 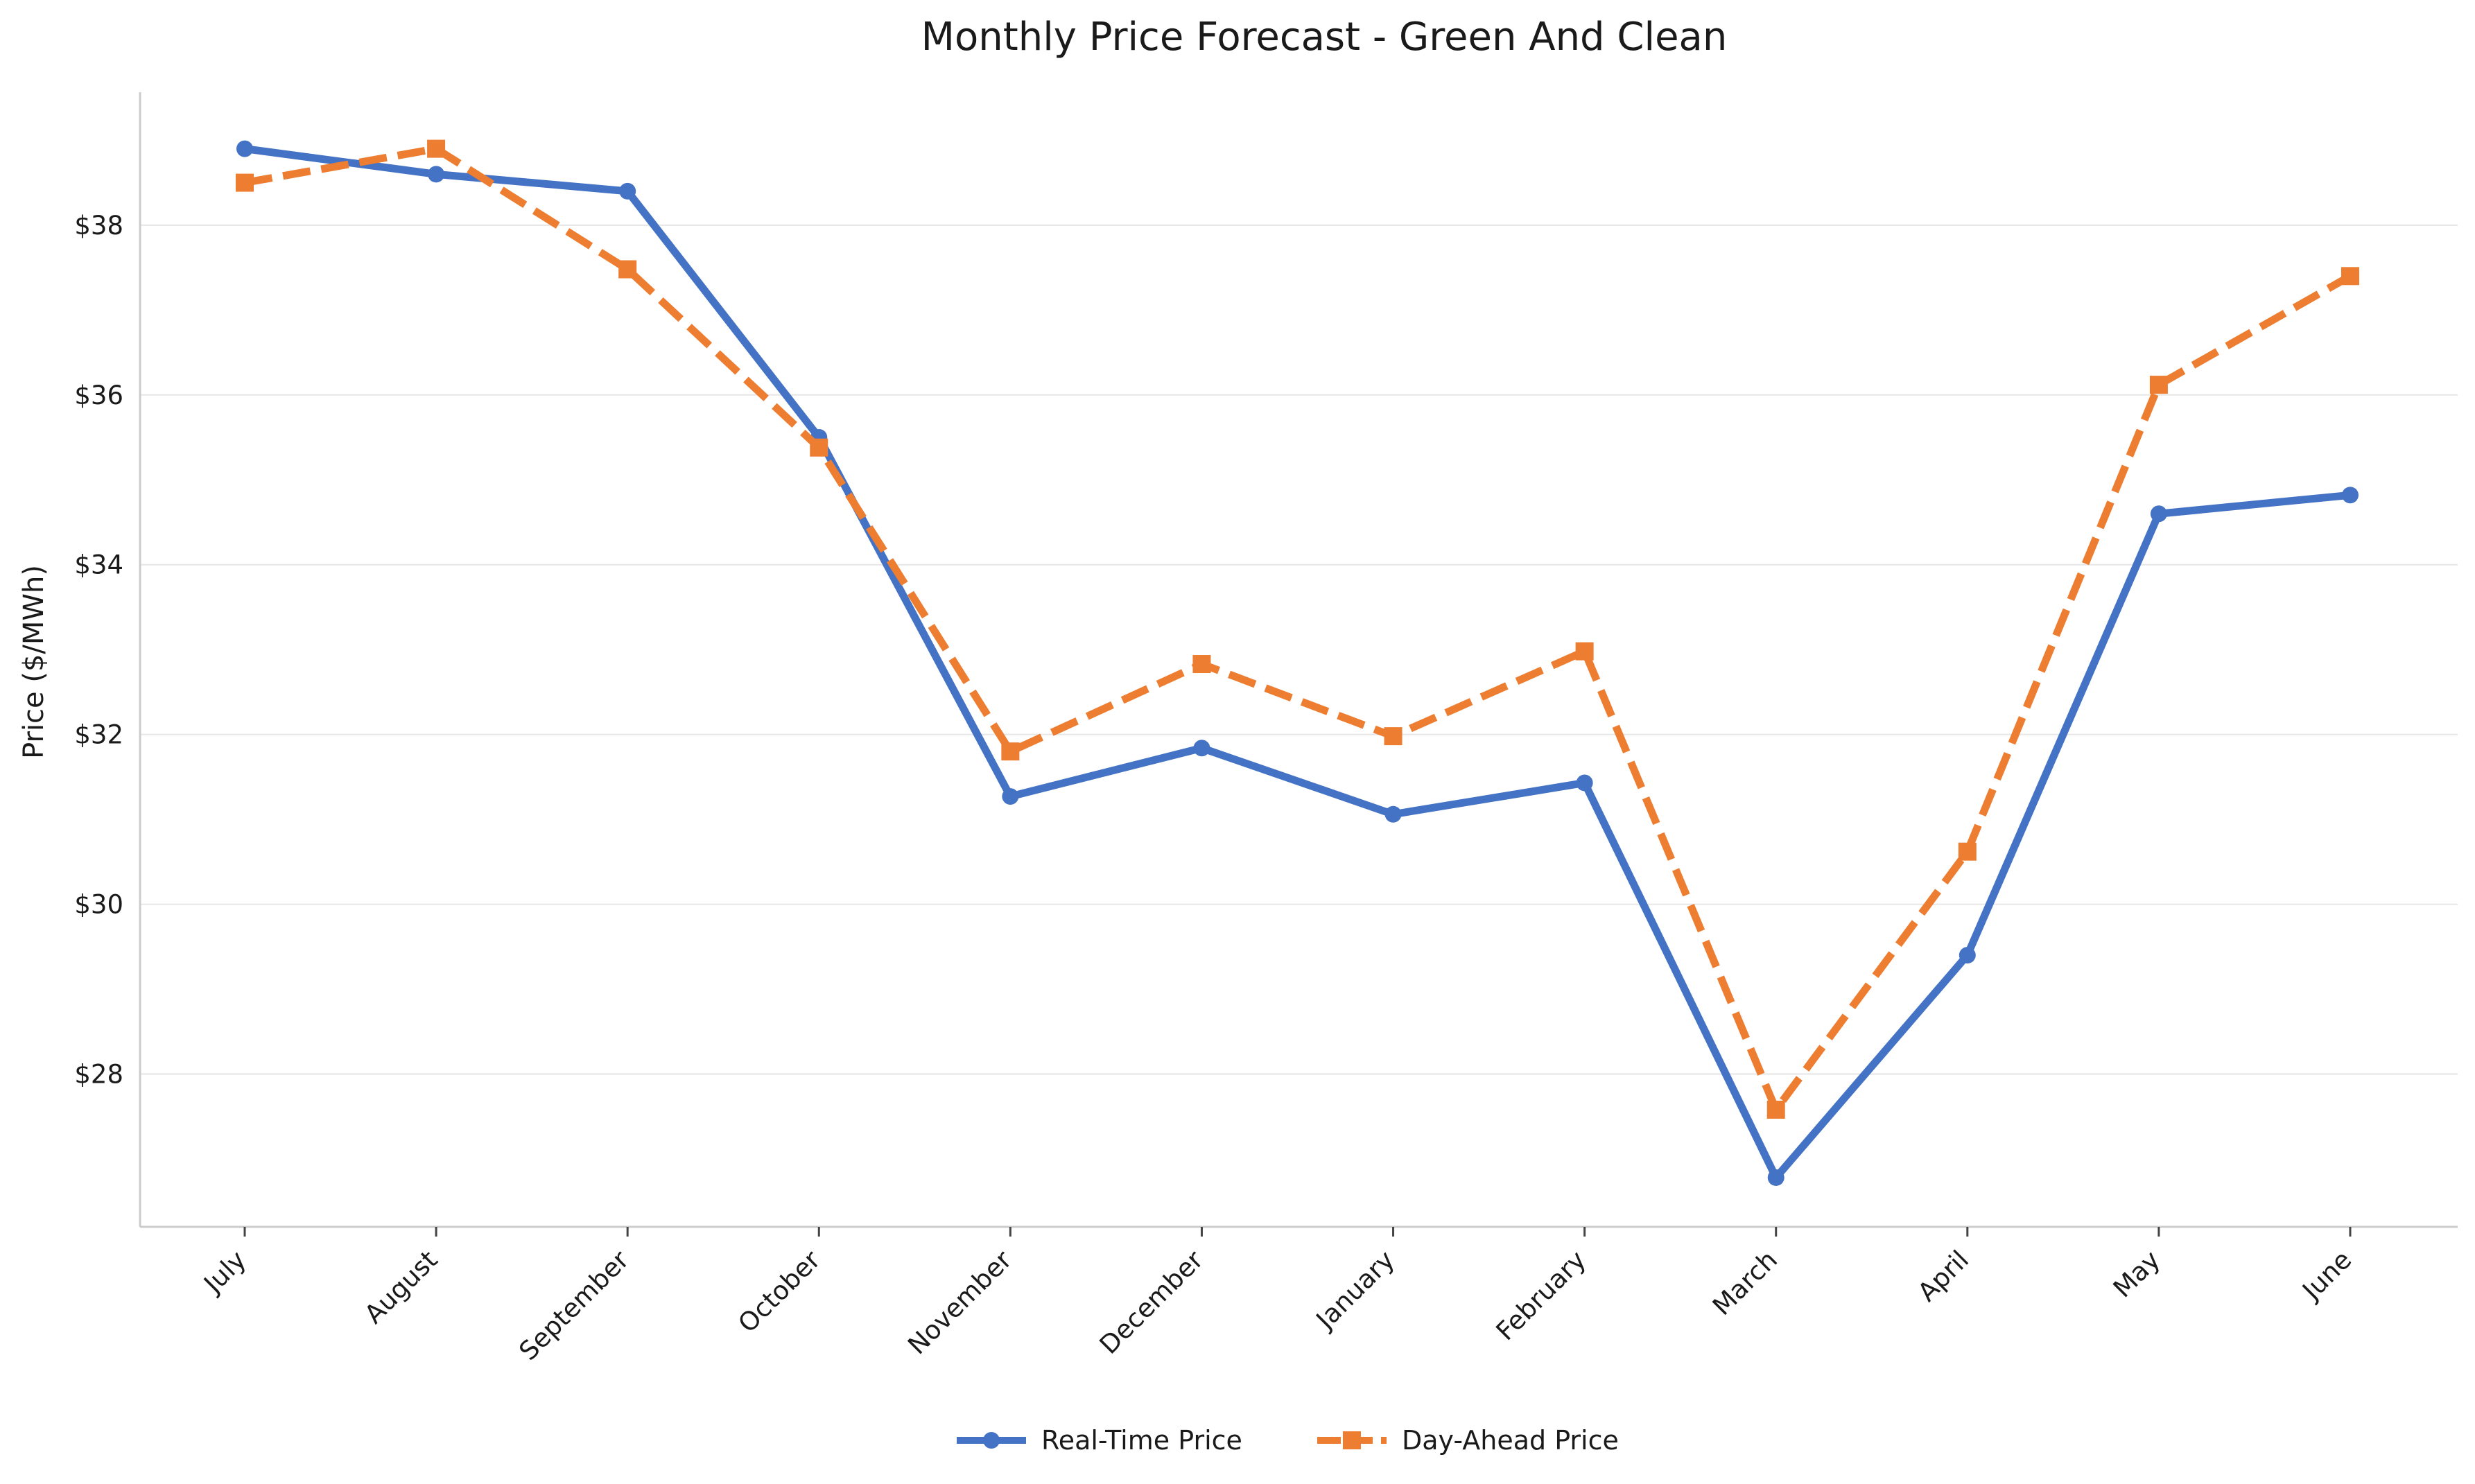 I want to click on legend-label: Real-Time Price, so click(x=1141, y=1440).